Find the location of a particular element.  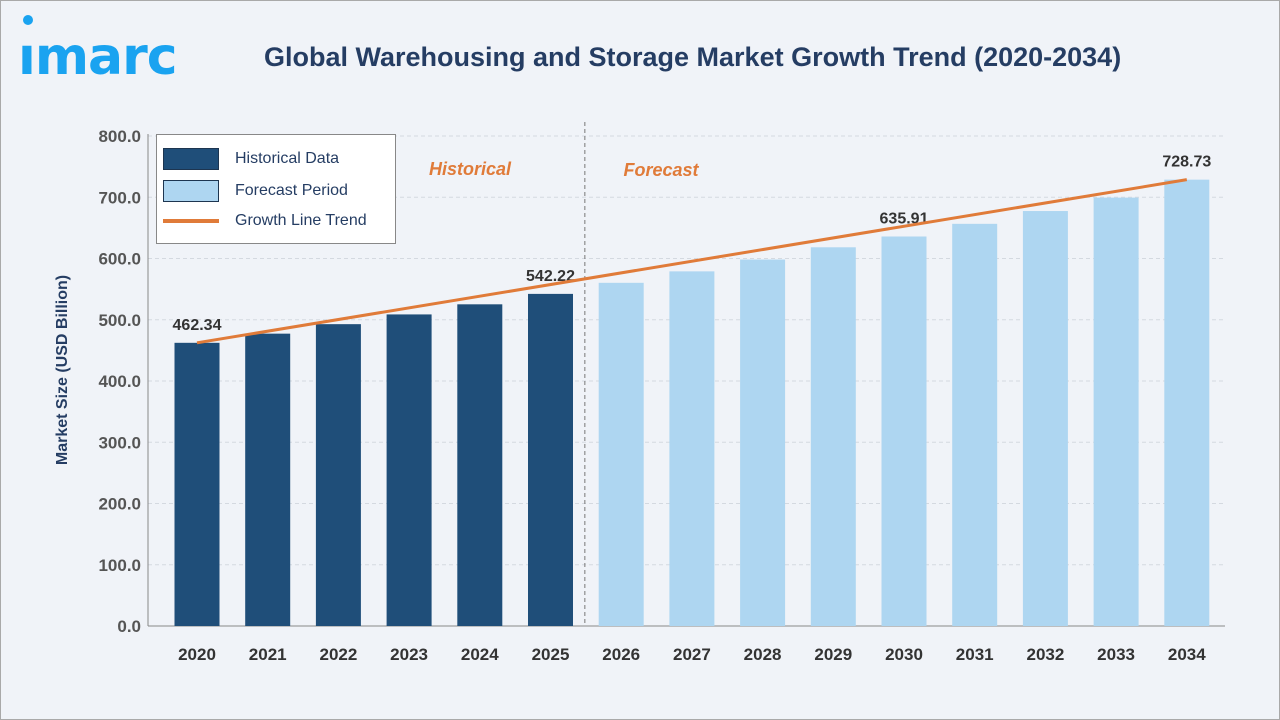

x-tick-label: 2026 is located at coordinates (621, 654).